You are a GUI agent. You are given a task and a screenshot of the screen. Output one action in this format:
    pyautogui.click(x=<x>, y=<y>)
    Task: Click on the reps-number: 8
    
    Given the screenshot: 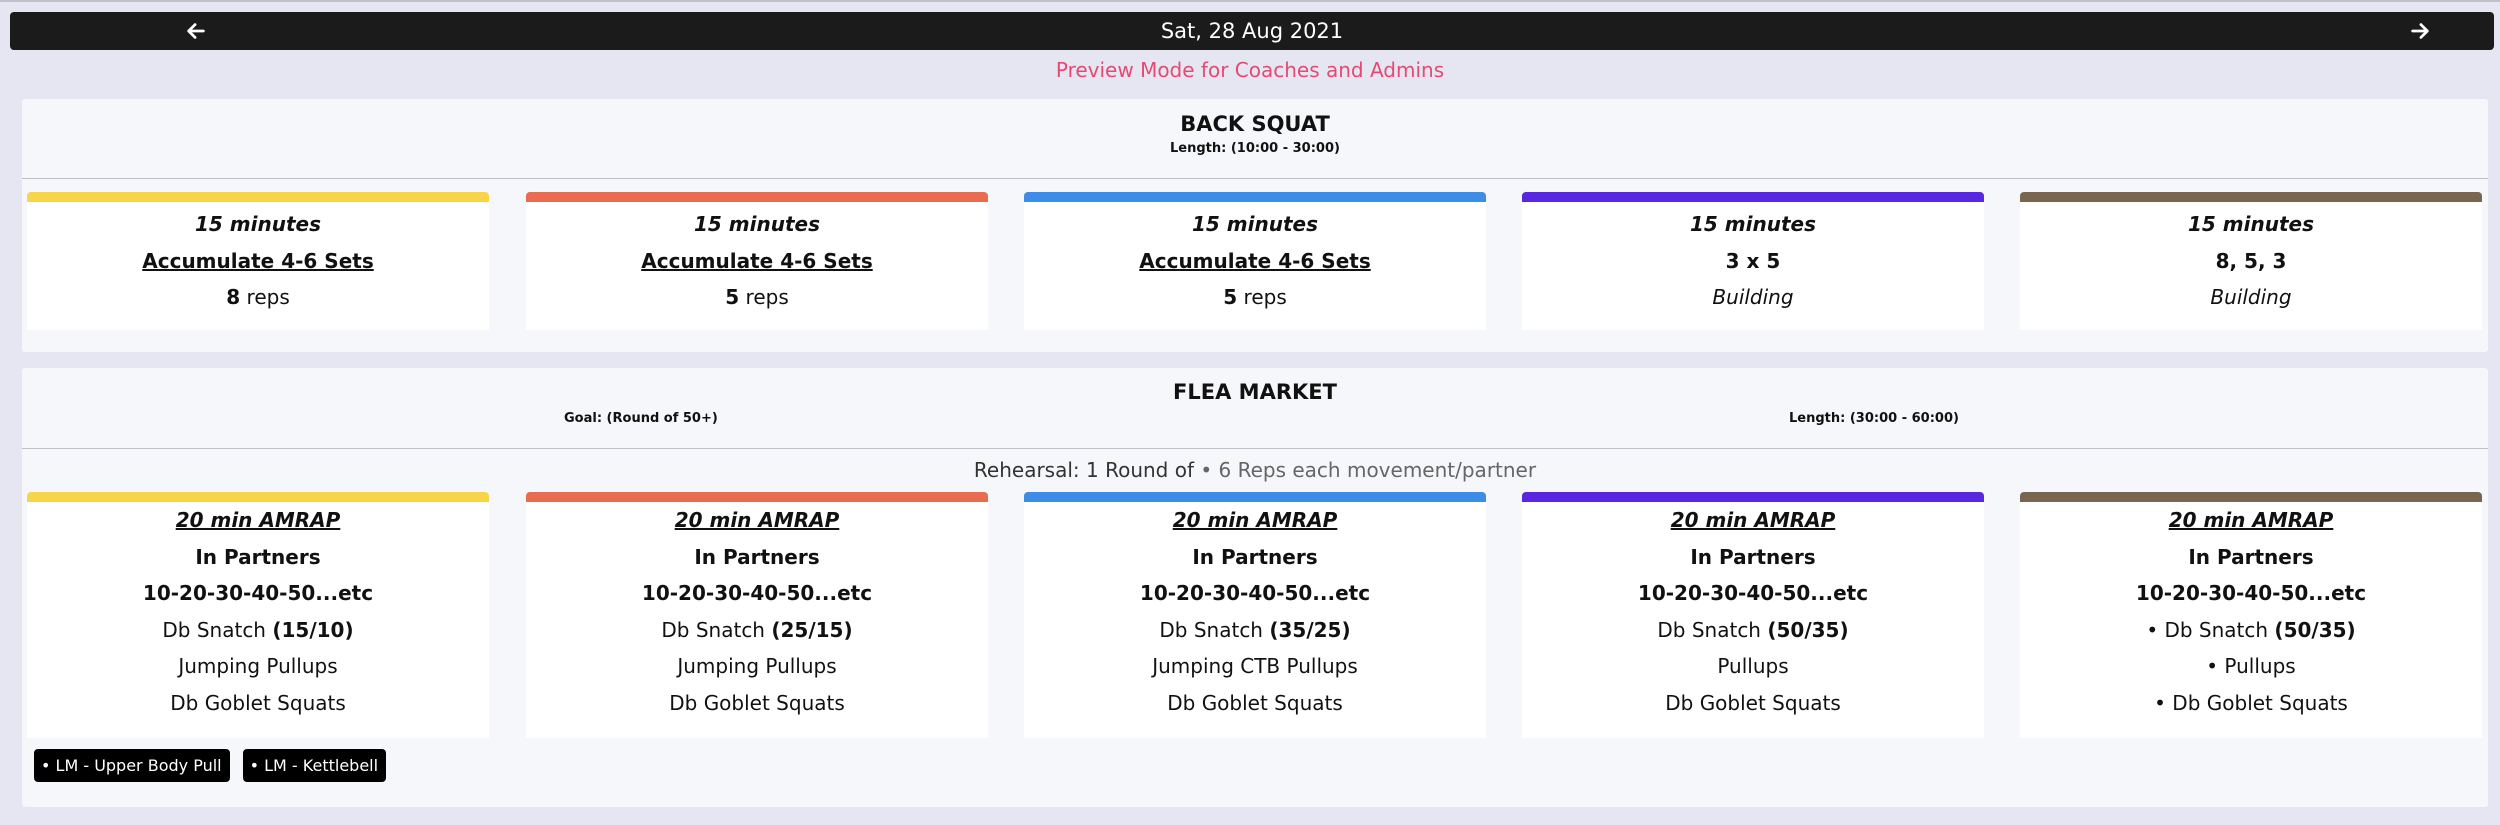 What is the action you would take?
    pyautogui.click(x=233, y=297)
    